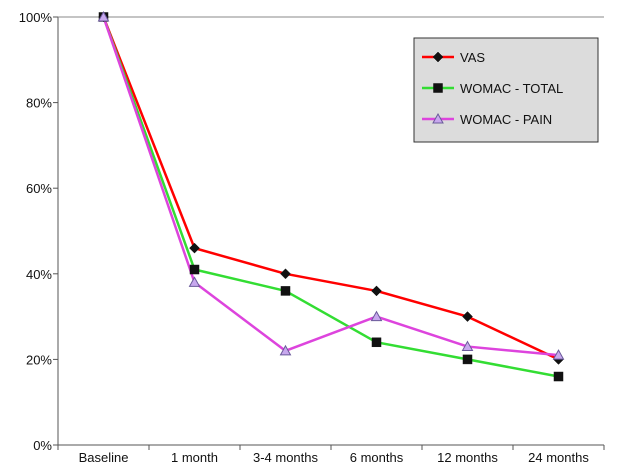  I want to click on legend-item: WOMAC - TOTAL, so click(492, 88).